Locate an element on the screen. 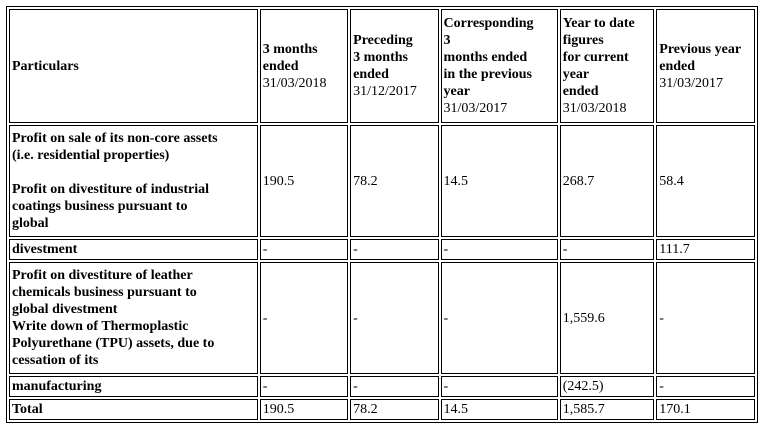 Image resolution: width=764 pixels, height=433 pixels. header-3-months-ended: 3 months ended 31/03/2018 is located at coordinates (304, 66).